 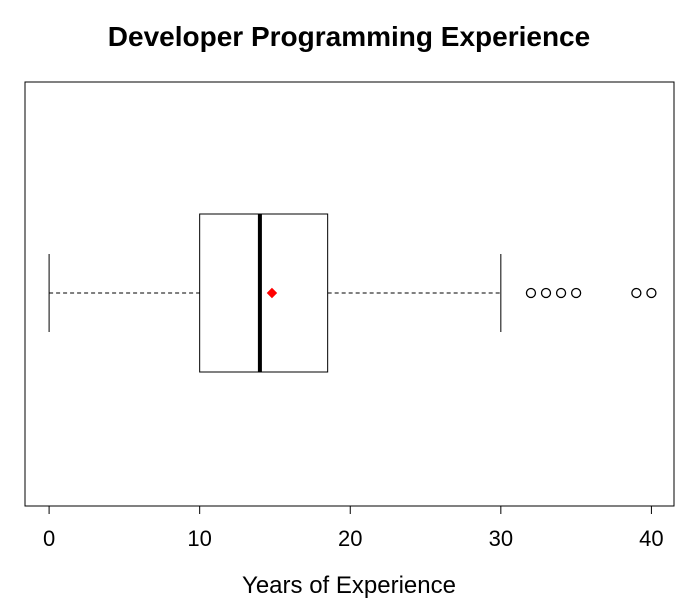 I want to click on x-axis: 0 10 20 30 40, so click(x=353, y=528).